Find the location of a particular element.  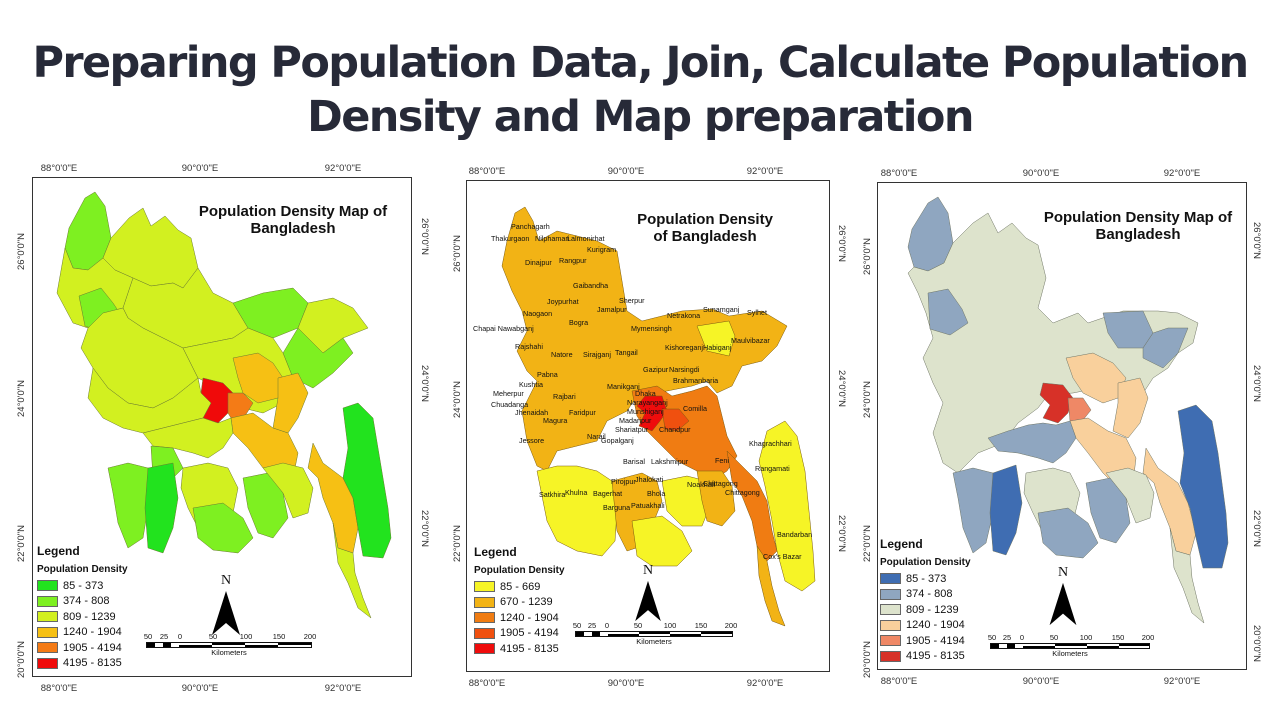

svg-text: Rajshahi is located at coordinates (529, 346).